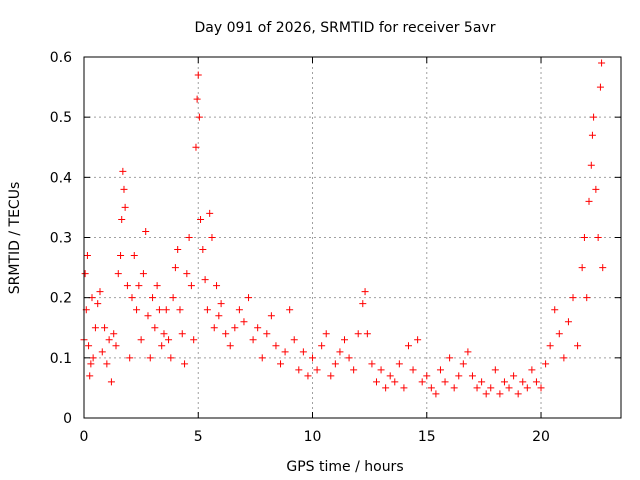 The image size is (640, 480). What do you see at coordinates (61, 58) in the screenshot?
I see `y-tick-label: 0.6` at bounding box center [61, 58].